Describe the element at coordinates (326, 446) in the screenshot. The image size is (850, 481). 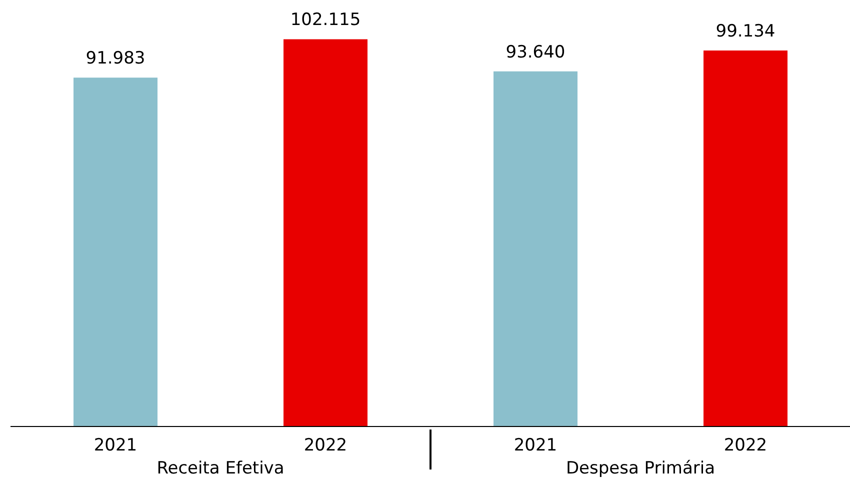
I see `series-label: 2022` at that location.